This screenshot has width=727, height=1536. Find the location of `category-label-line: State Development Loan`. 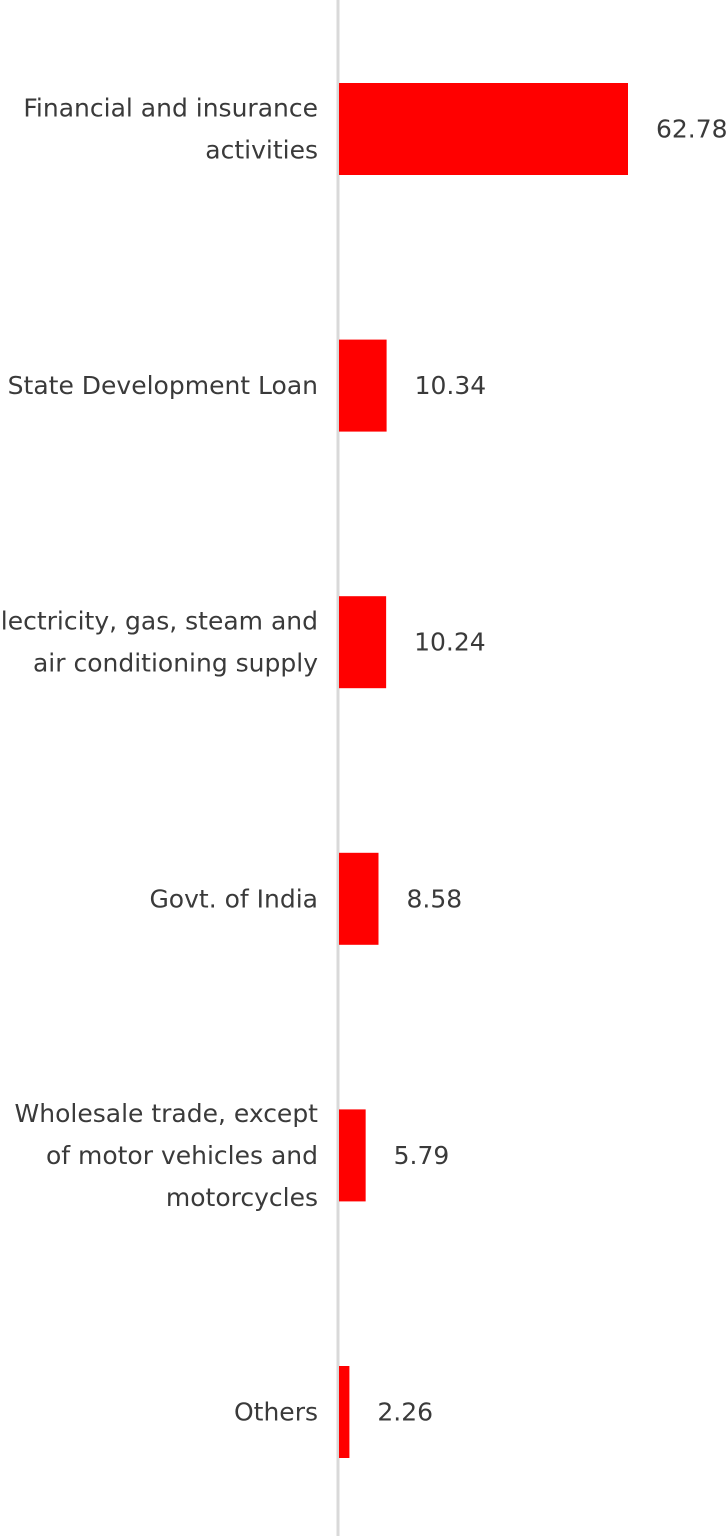

category-label-line: State Development Loan is located at coordinates (163, 385).